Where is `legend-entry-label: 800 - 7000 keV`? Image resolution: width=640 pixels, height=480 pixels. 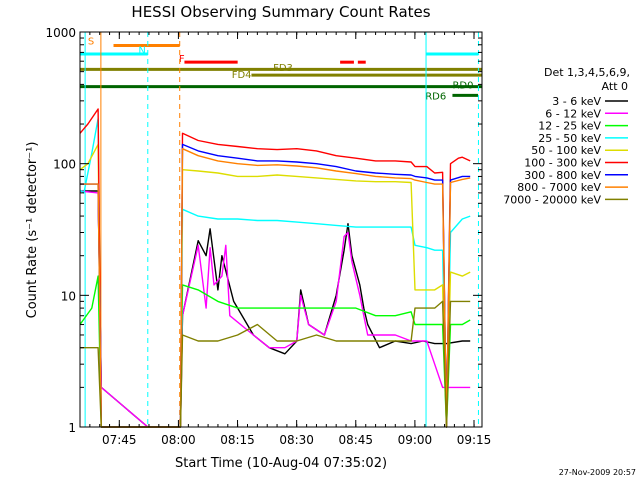
legend-entry-label: 800 - 7000 keV is located at coordinates (559, 187).